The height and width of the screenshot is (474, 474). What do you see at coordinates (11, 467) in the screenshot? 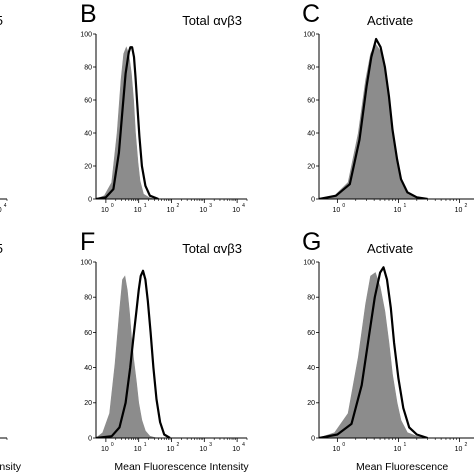
I see `x-axis-label: nsity` at bounding box center [11, 467].